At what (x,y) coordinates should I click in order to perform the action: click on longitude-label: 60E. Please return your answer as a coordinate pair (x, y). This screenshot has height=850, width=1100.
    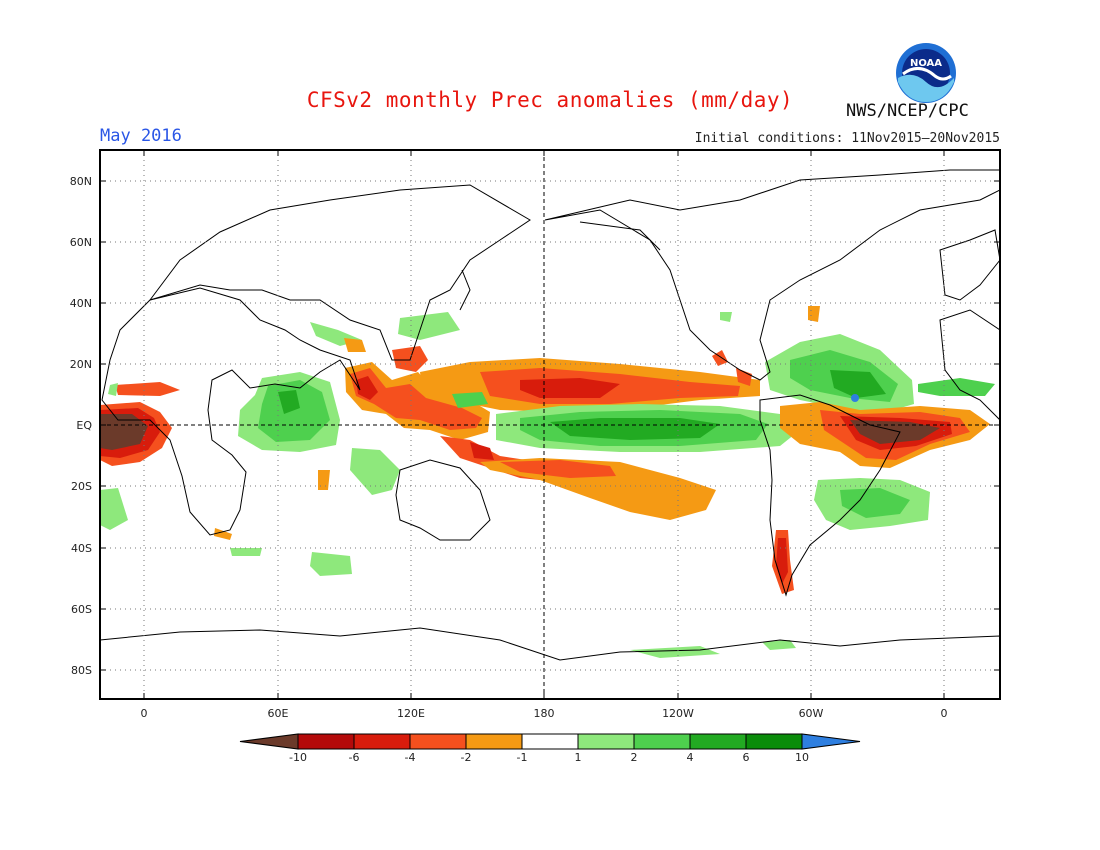
    Looking at the image, I should click on (278, 713).